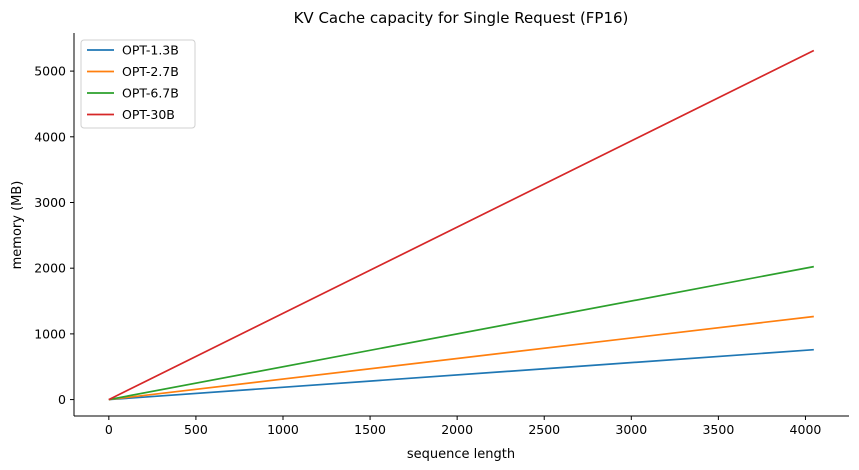 This screenshot has width=859, height=470. Describe the element at coordinates (150, 93) in the screenshot. I see `legend-label-opt-6-7b: OPT-6.7B` at that location.